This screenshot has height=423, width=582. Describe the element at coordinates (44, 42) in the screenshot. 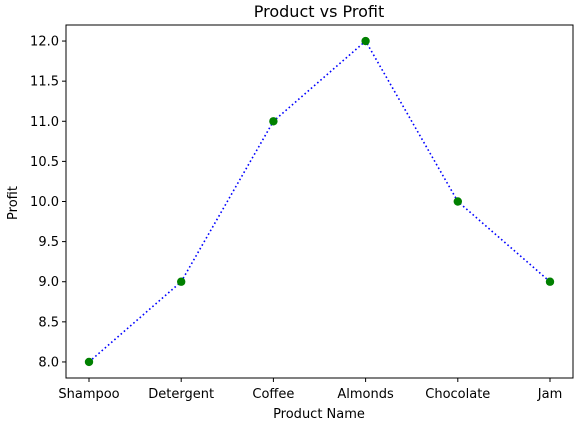

I see `y-tick-label: 12.0` at that location.